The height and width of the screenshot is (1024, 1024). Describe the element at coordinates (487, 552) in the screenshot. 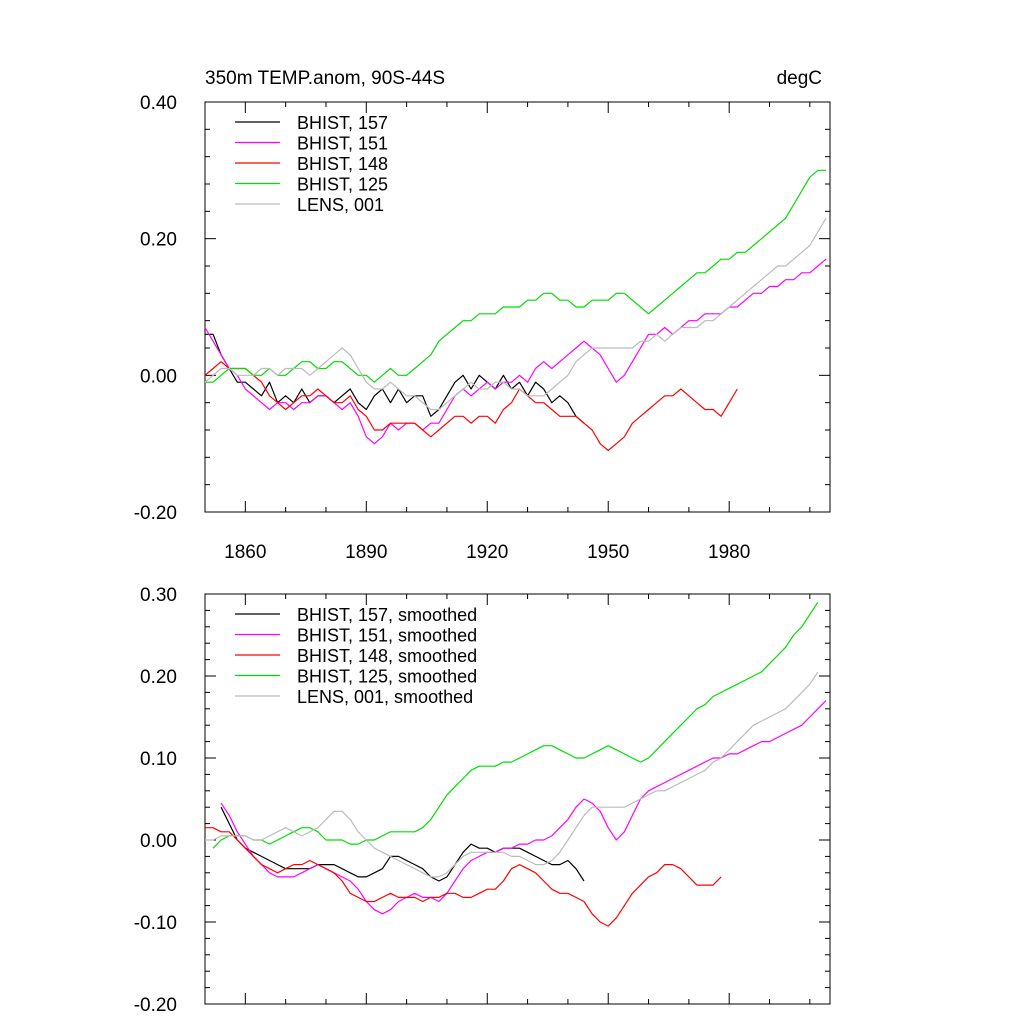

I see `top-x-tick-label: 1920` at that location.